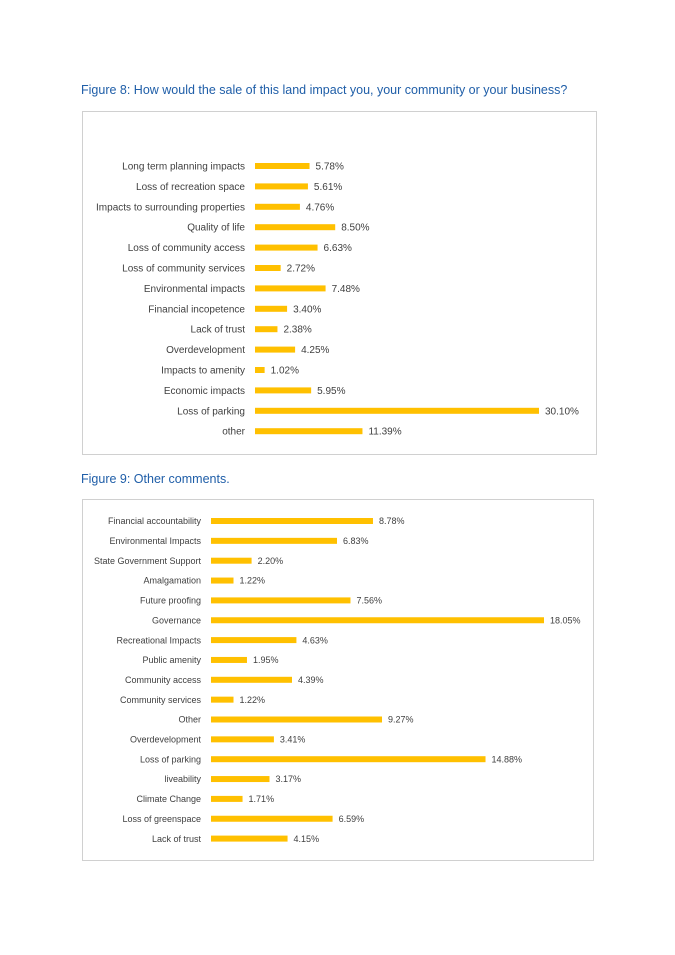  Describe the element at coordinates (297, 330) in the screenshot. I see `data-label: 2.38%` at that location.